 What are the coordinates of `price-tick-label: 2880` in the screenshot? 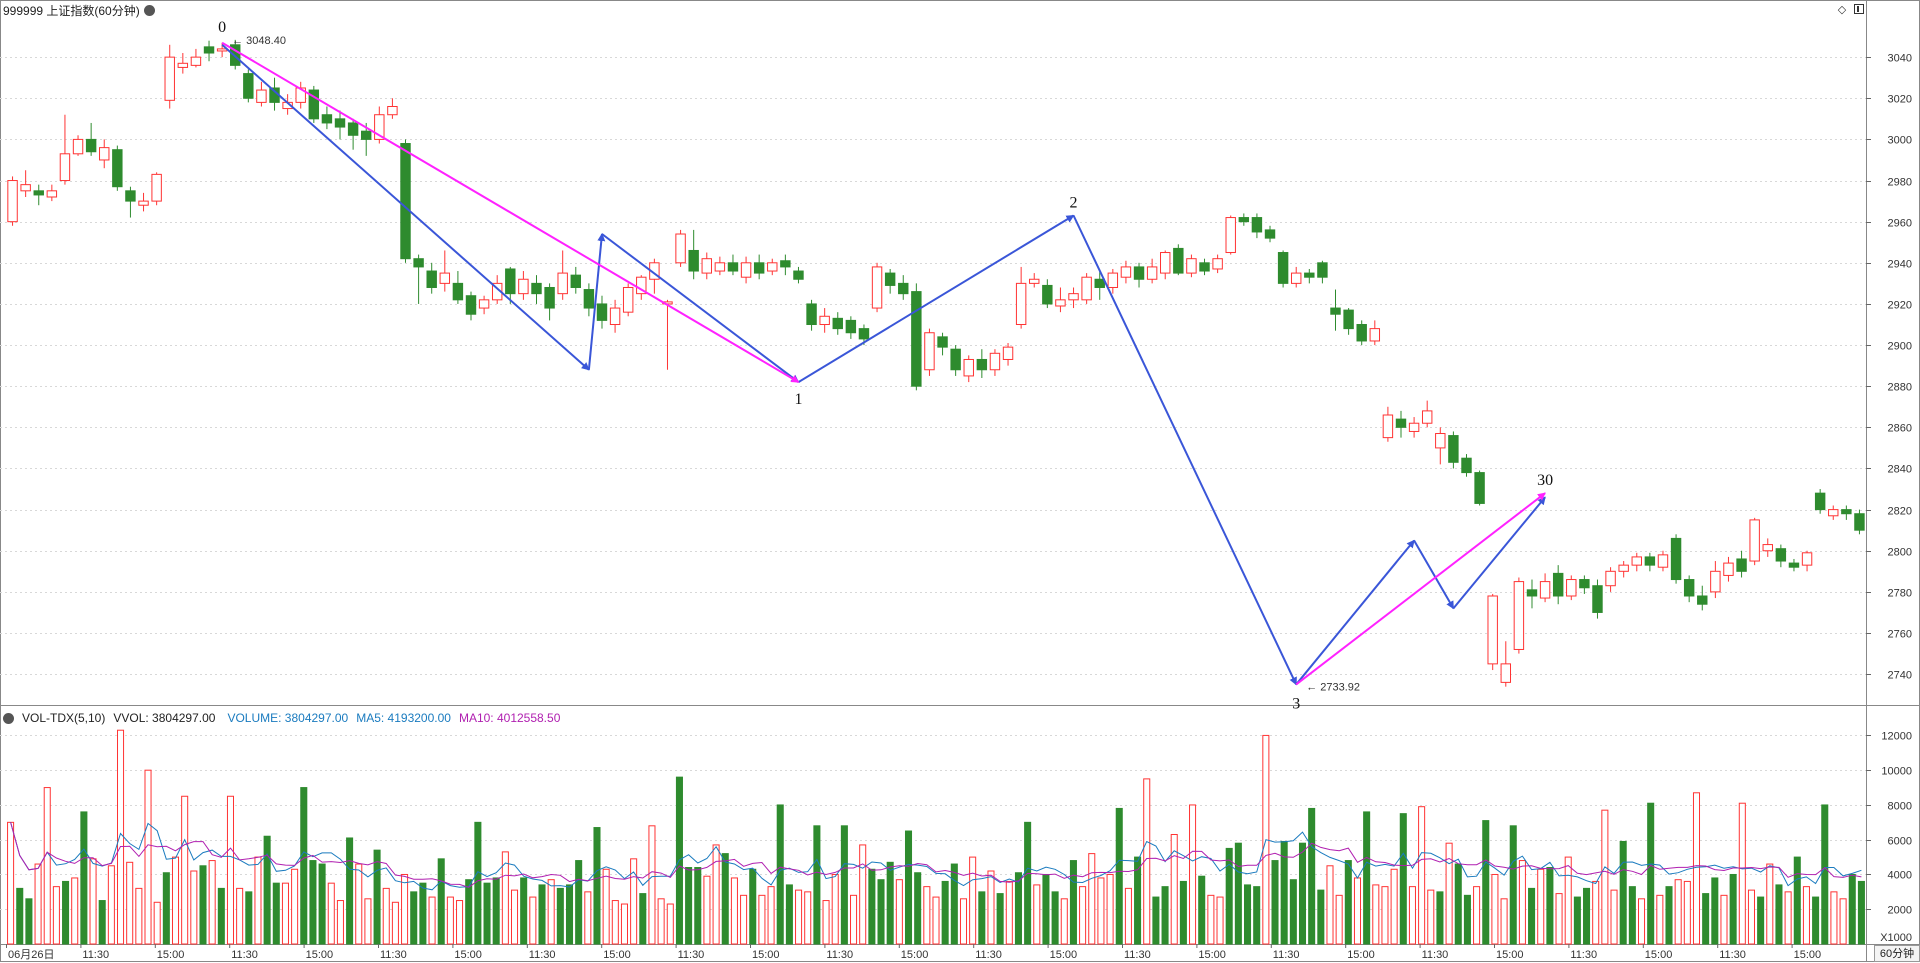 It's located at (1900, 388).